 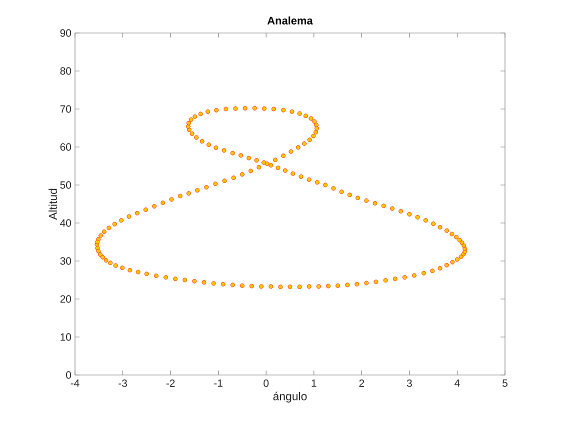 I want to click on y-tick-label: 20, so click(x=66, y=299).